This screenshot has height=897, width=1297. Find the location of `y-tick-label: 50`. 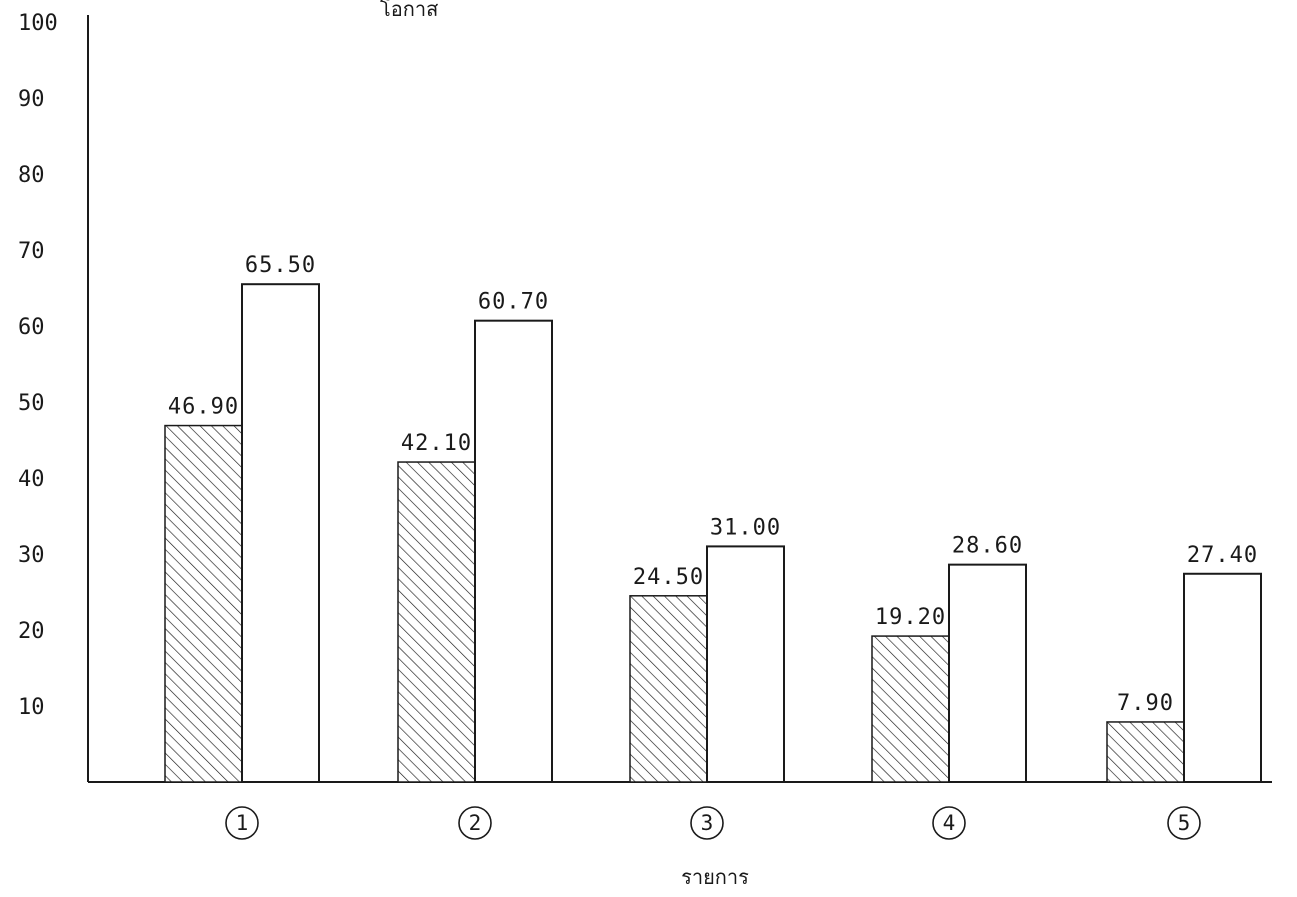

y-tick-label: 50 is located at coordinates (31, 403).